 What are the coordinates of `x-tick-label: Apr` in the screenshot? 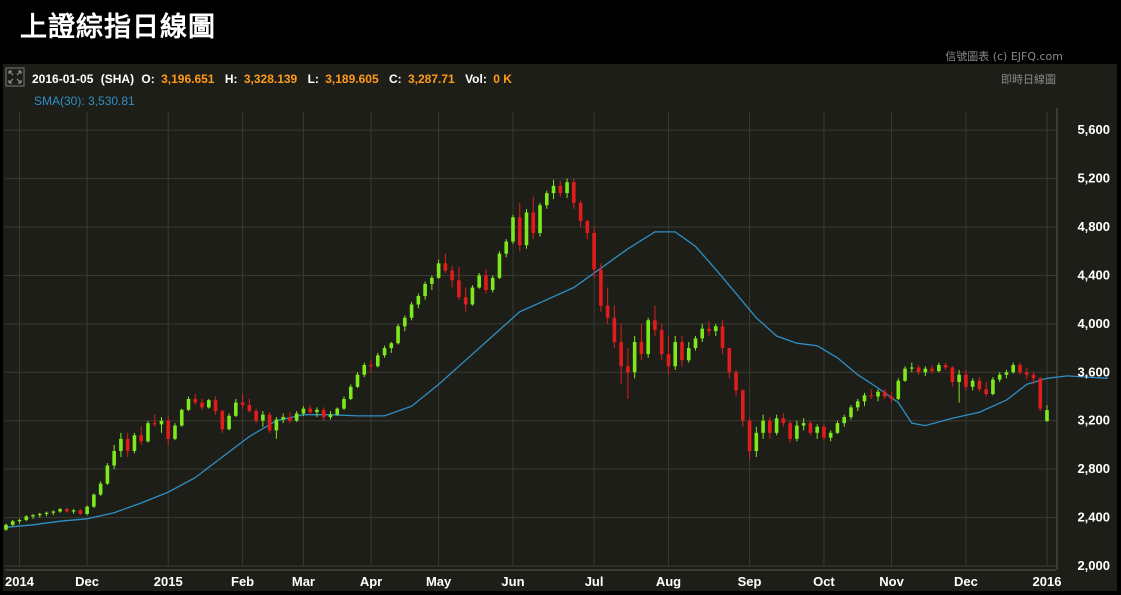 It's located at (371, 581).